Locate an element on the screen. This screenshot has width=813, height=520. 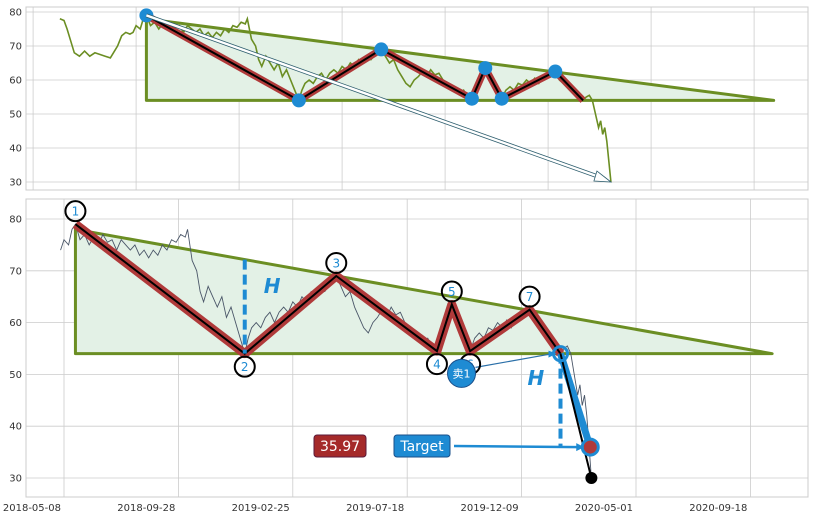
pivot-marker: 3 is located at coordinates (336, 262).